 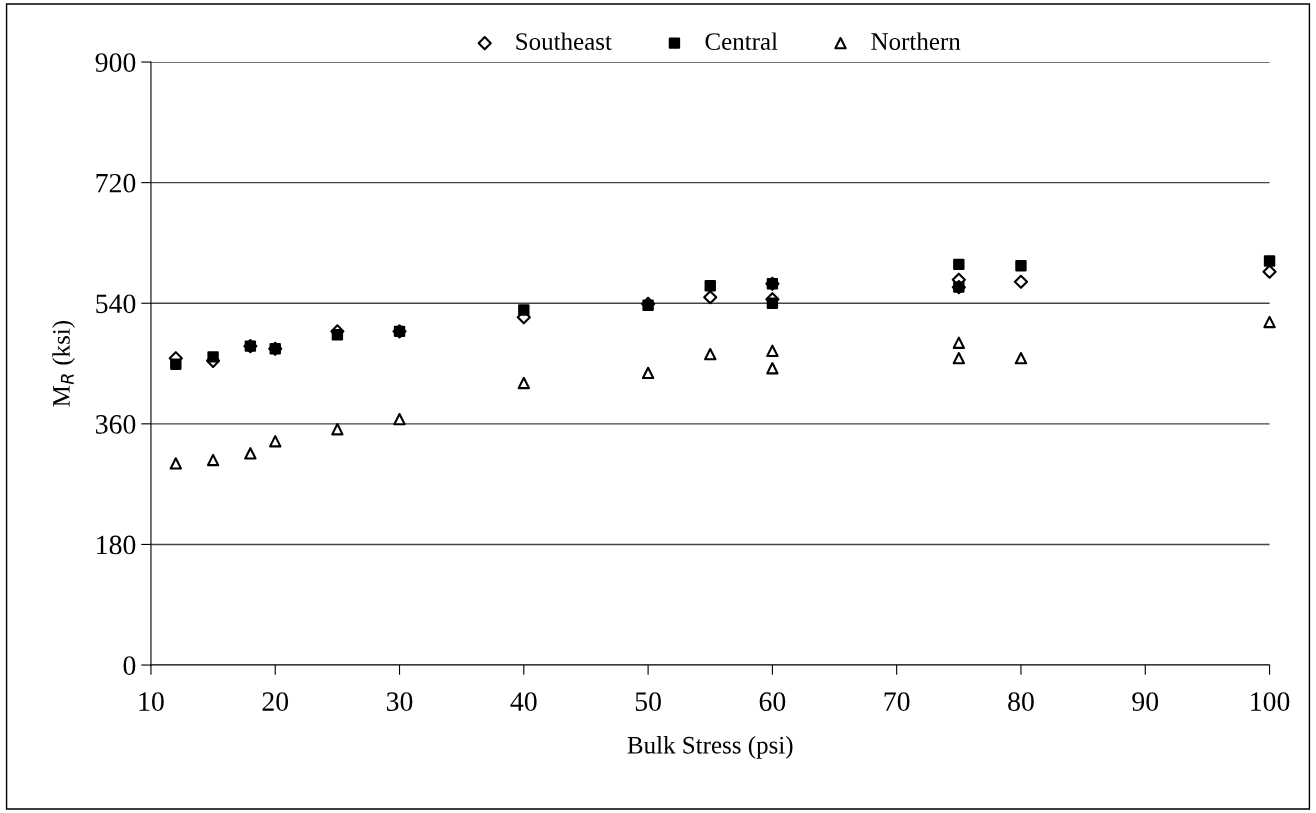 What do you see at coordinates (151, 701) in the screenshot?
I see `x-tick-label: 10` at bounding box center [151, 701].